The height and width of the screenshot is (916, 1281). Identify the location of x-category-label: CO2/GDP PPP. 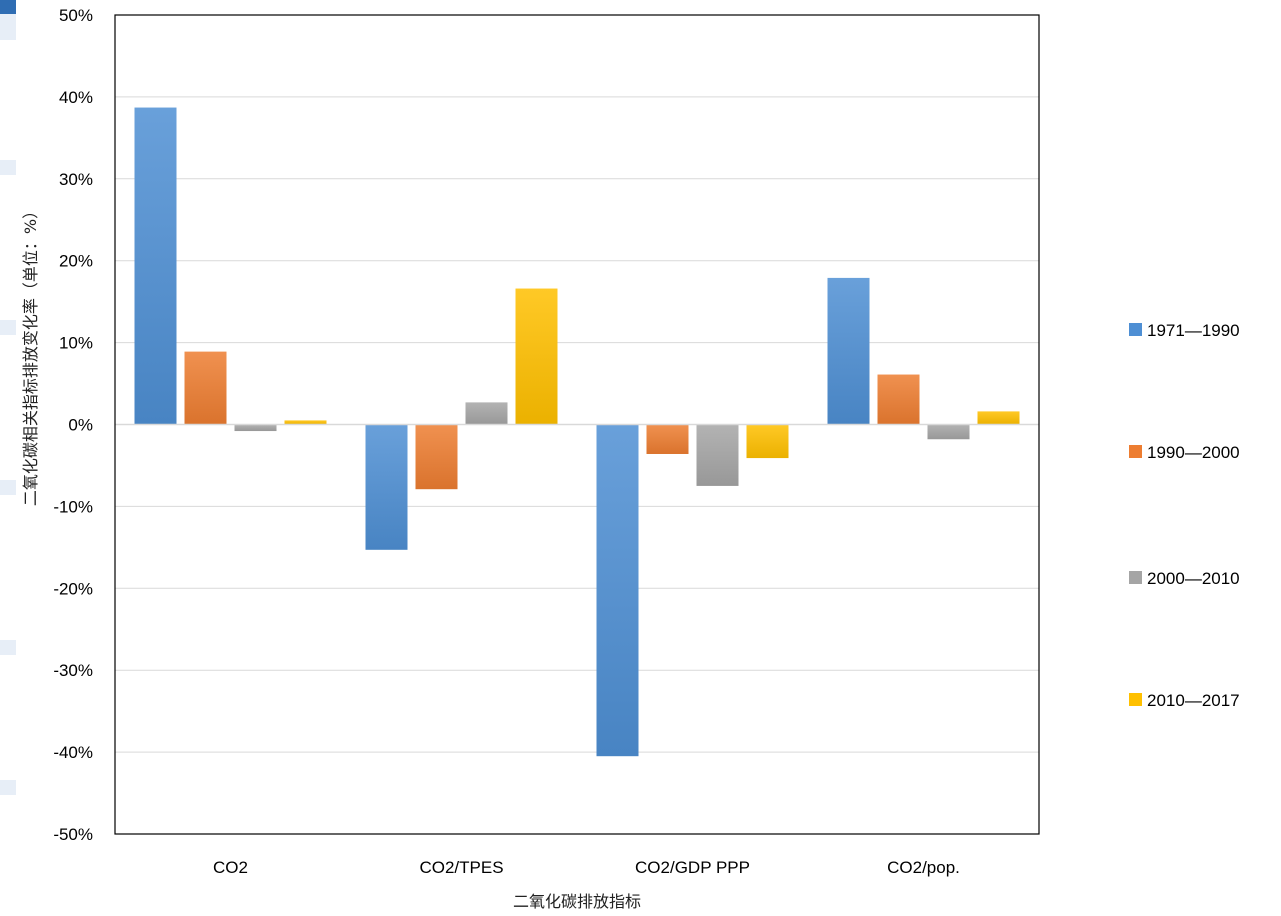
(692, 867).